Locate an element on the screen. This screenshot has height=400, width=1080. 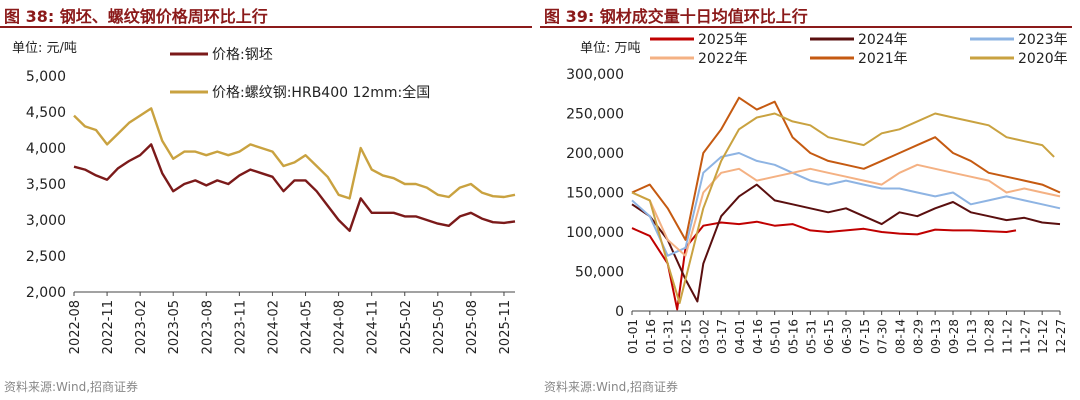
x-tick-label: 12-27 is located at coordinates (1061, 336).